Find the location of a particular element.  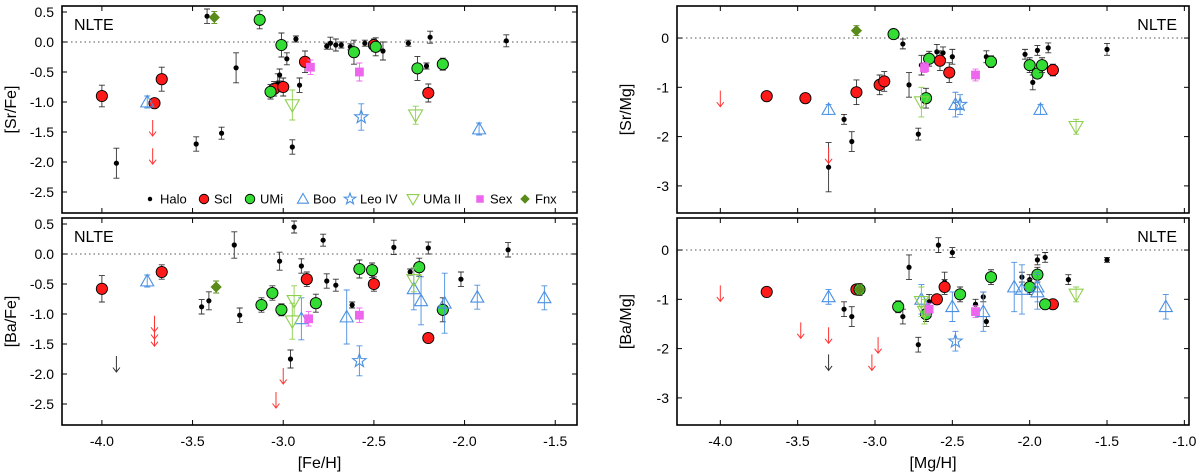

legend-label: Halo is located at coordinates (173, 199).